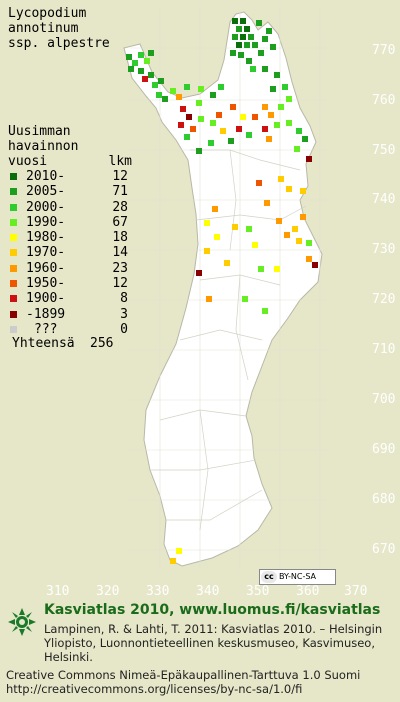  I want to click on legend-col-year: vuosi, so click(28, 161).